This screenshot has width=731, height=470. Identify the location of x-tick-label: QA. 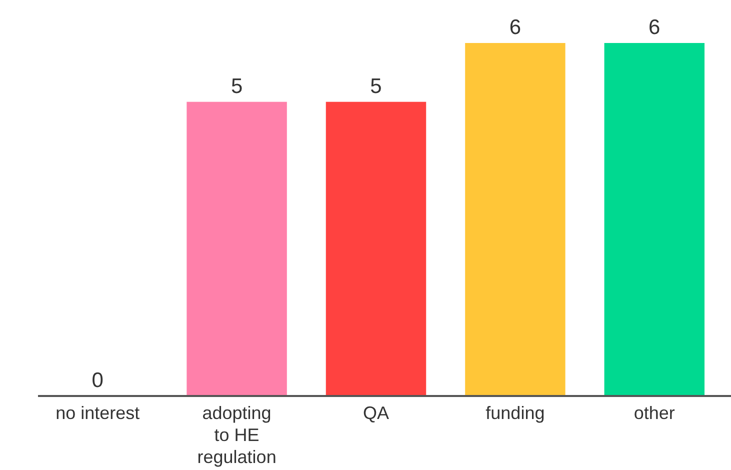
(376, 413).